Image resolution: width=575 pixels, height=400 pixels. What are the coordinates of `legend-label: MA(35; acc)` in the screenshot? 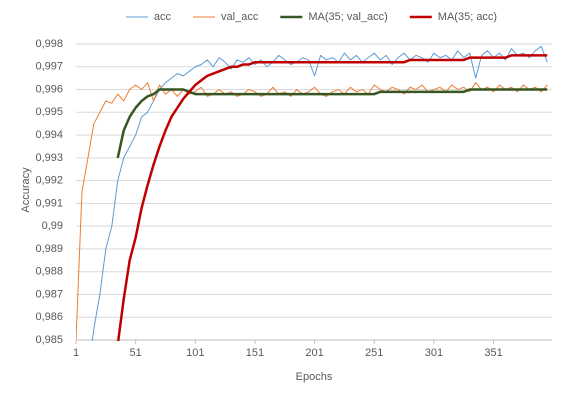 It's located at (467, 17).